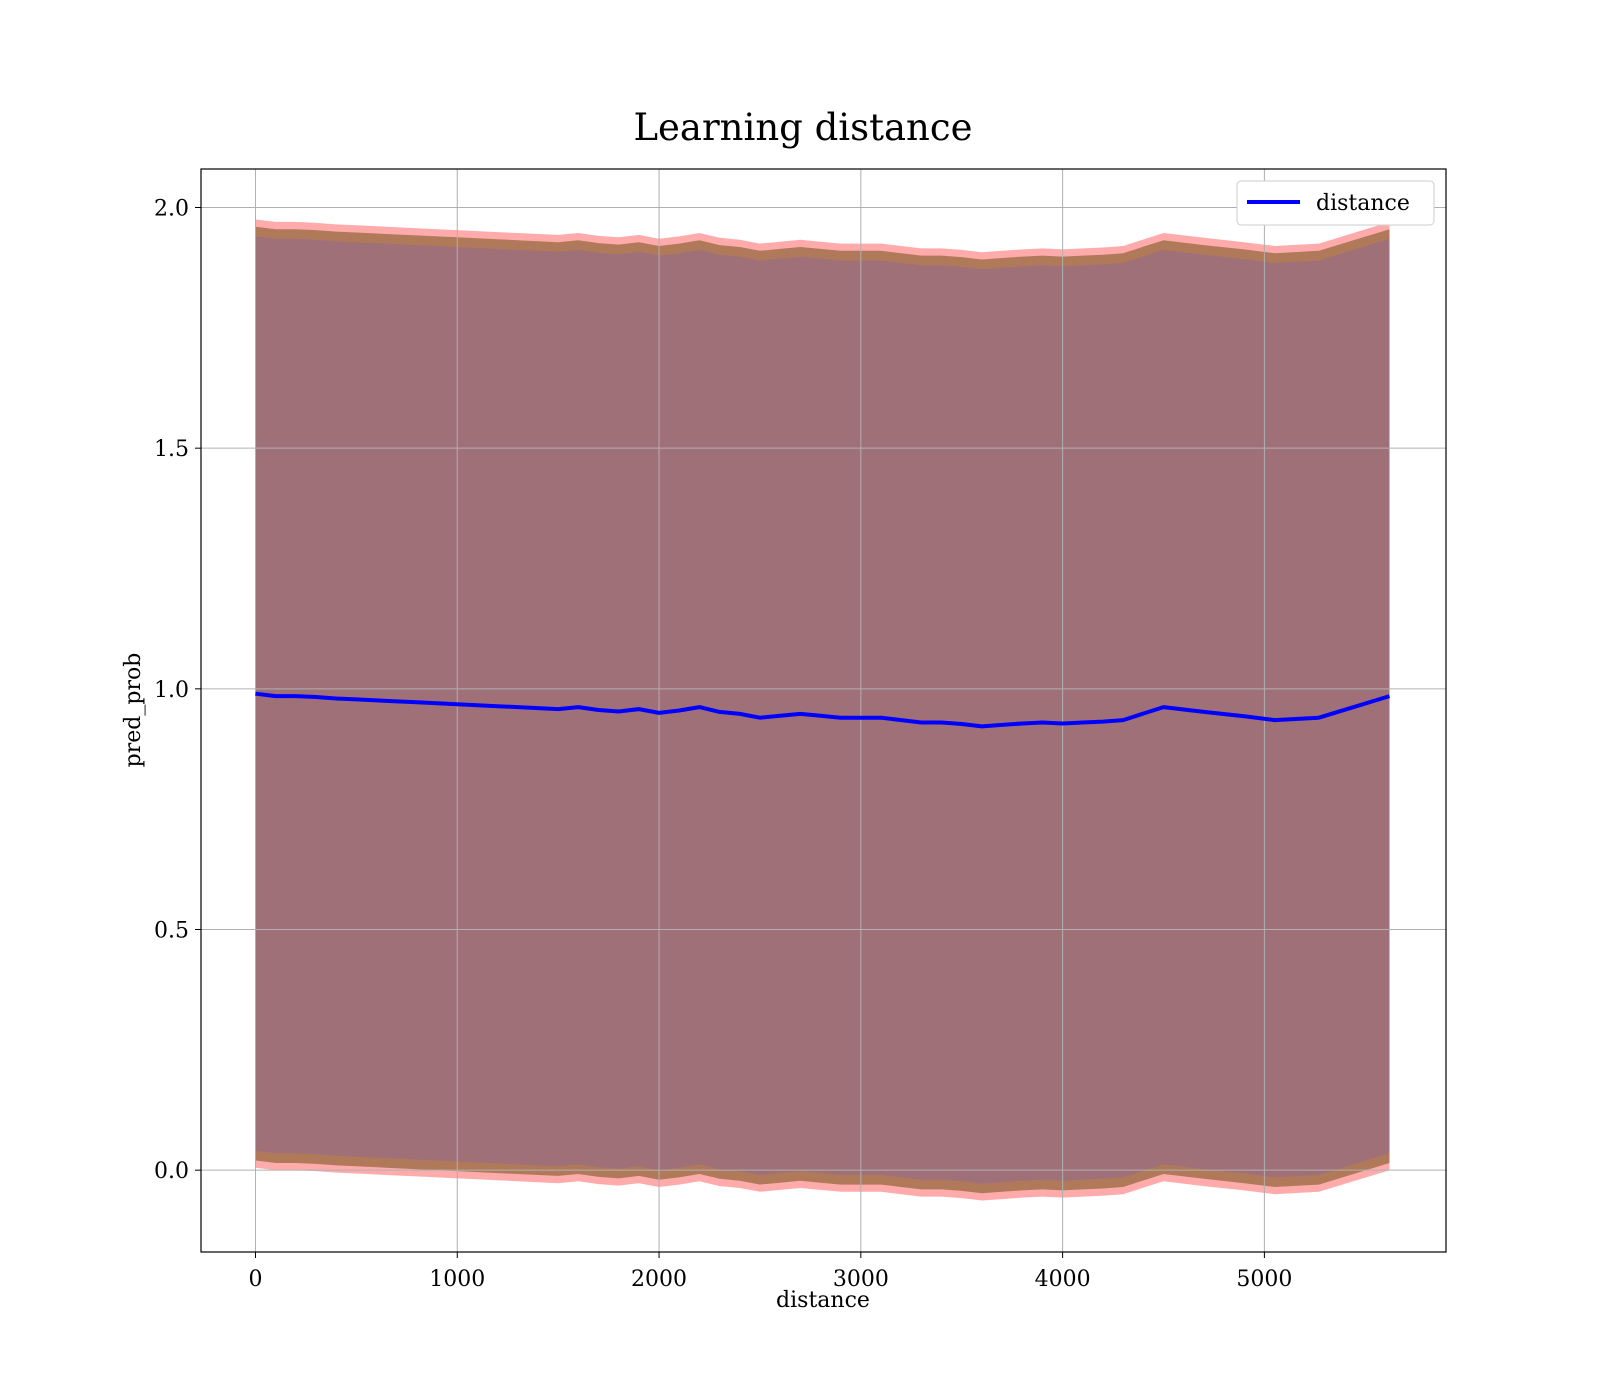 This screenshot has height=1400, width=1600. What do you see at coordinates (823, 1300) in the screenshot?
I see `x-axis-label: distance` at bounding box center [823, 1300].